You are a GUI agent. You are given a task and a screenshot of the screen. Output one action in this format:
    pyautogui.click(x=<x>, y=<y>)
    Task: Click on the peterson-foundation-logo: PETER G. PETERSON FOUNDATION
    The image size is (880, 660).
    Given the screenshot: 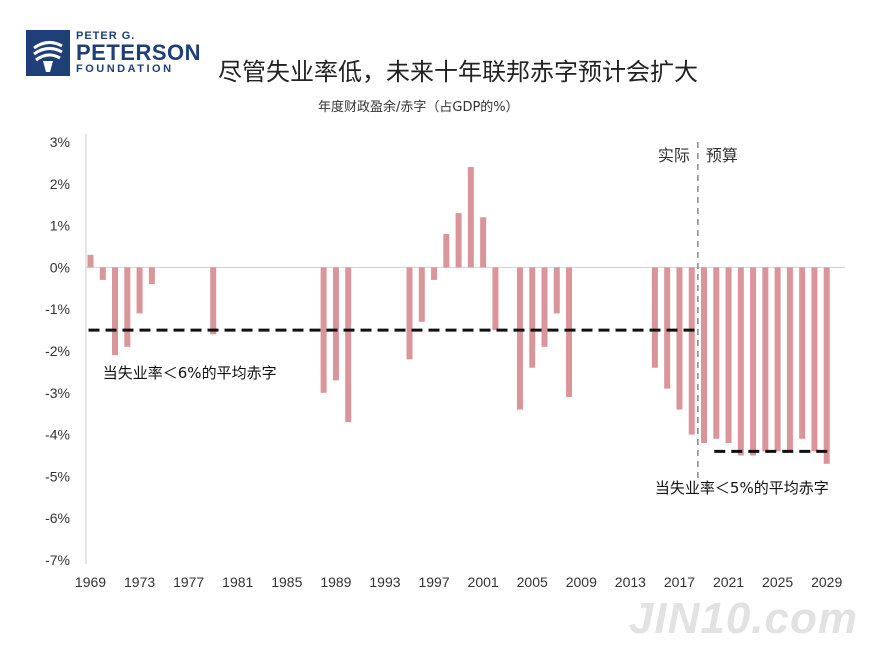 What is the action you would take?
    pyautogui.click(x=113, y=53)
    